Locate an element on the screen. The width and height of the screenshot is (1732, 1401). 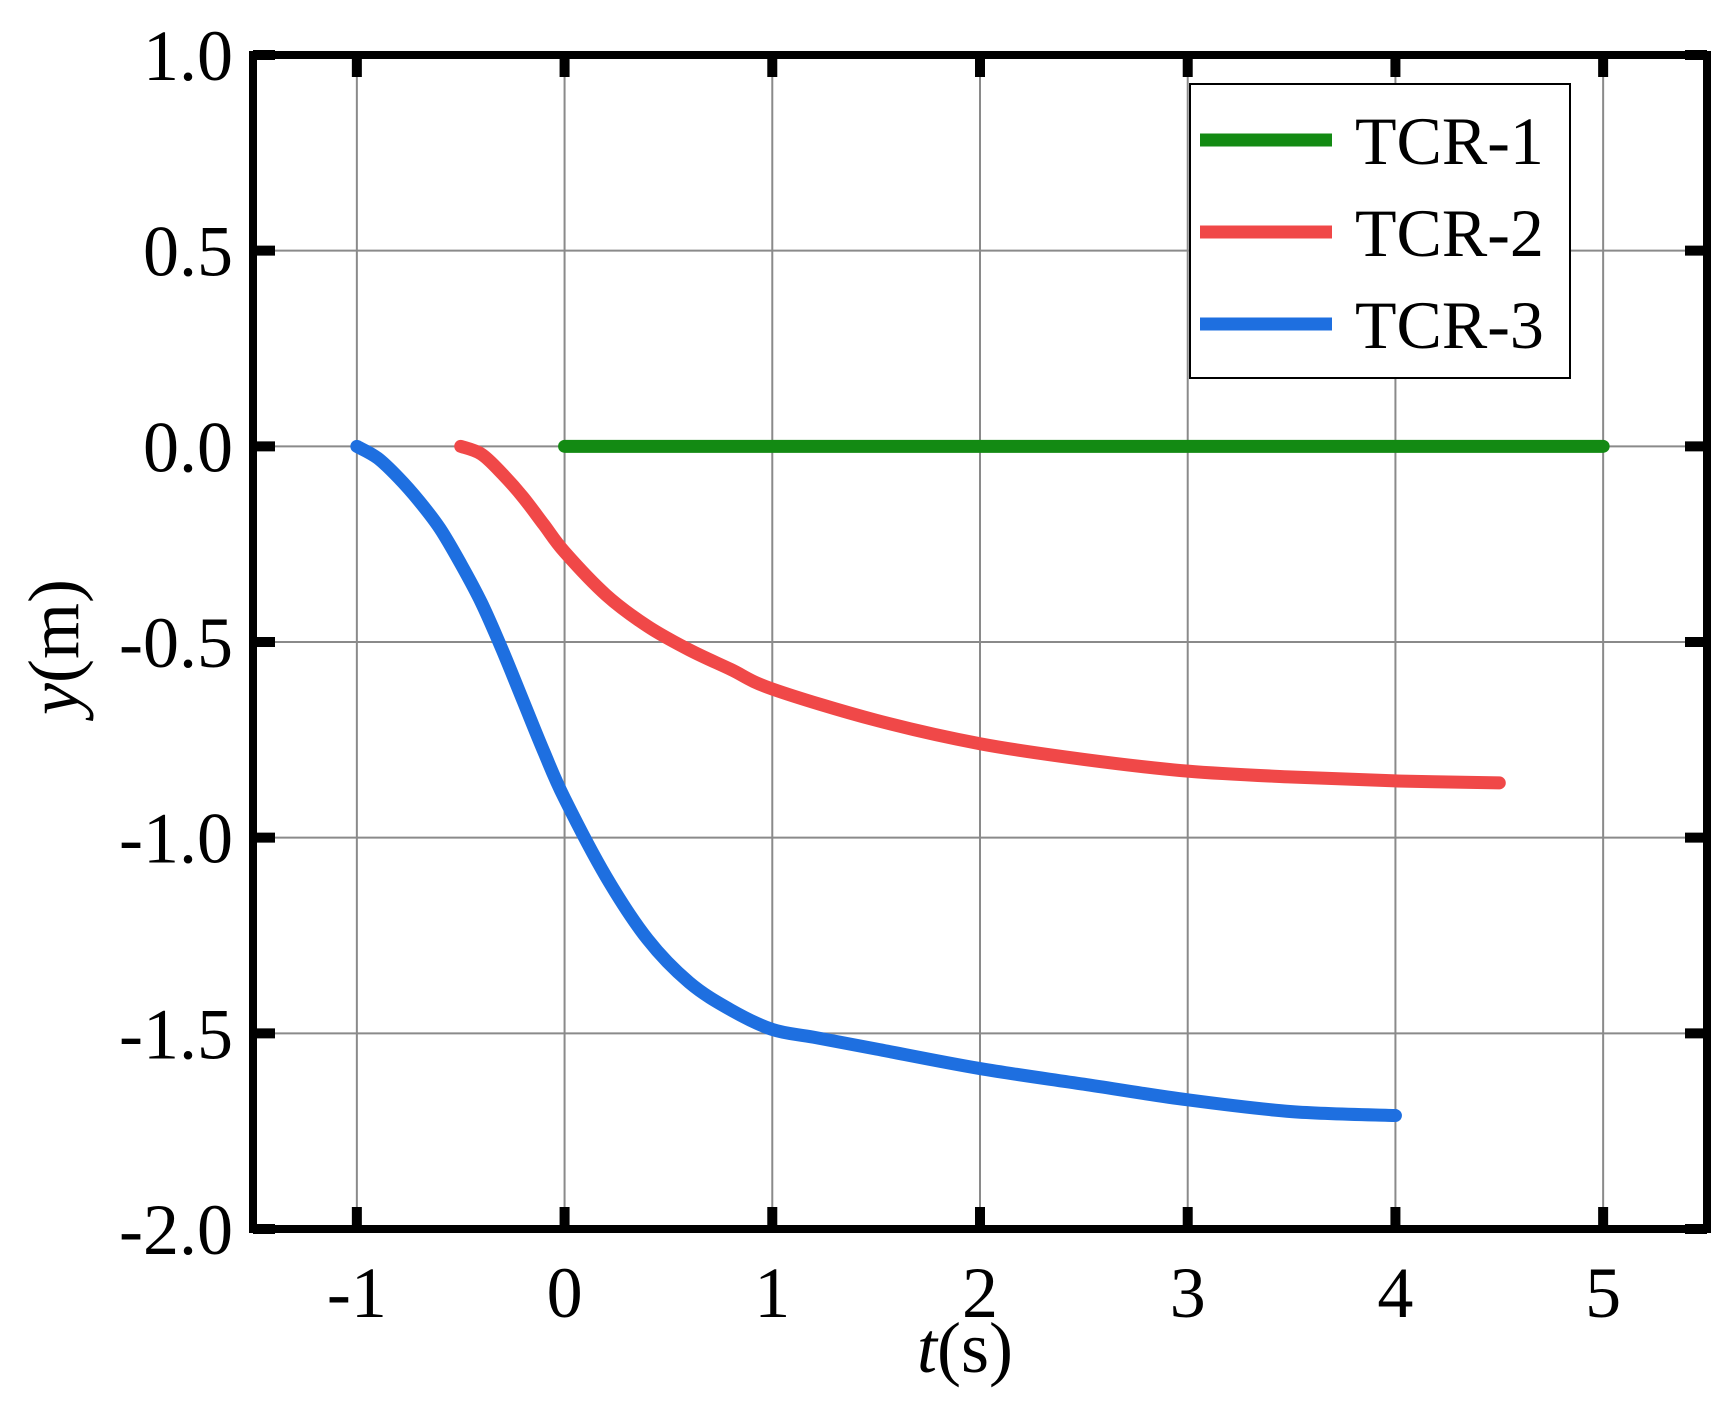
x-tick-label: -1 is located at coordinates (357, 1293).